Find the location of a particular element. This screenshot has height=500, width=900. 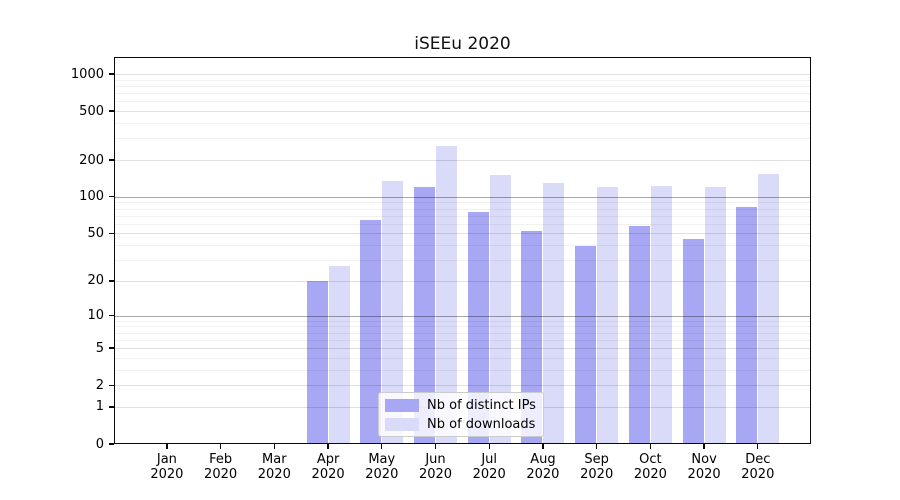

x-tick-label-jun: Jun 2020 is located at coordinates (436, 467).